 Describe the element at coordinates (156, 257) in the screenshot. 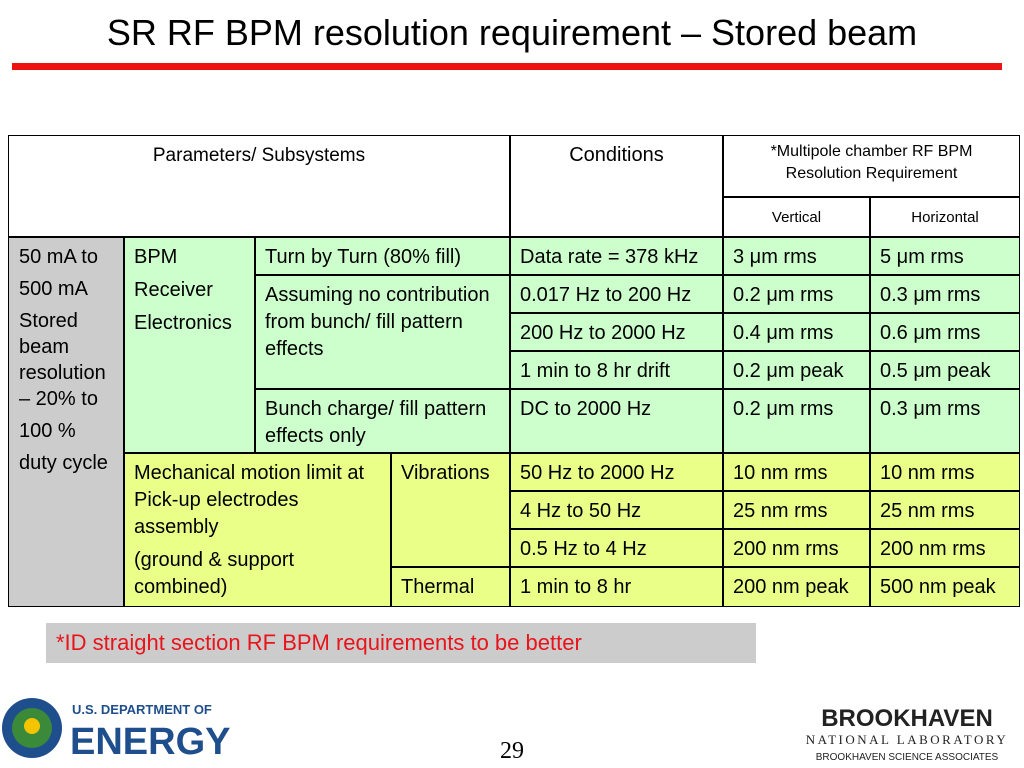

I see `bpm-text: BPM` at that location.